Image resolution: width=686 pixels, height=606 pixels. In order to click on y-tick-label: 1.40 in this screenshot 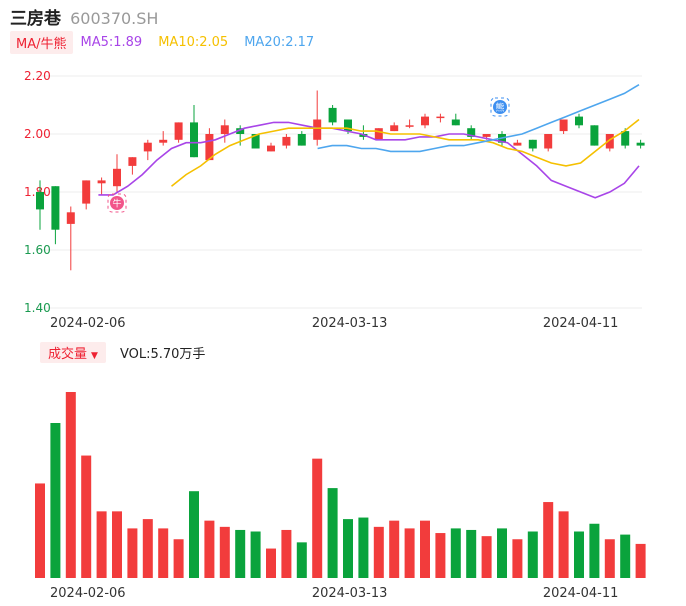, I will do `click(37, 308)`.